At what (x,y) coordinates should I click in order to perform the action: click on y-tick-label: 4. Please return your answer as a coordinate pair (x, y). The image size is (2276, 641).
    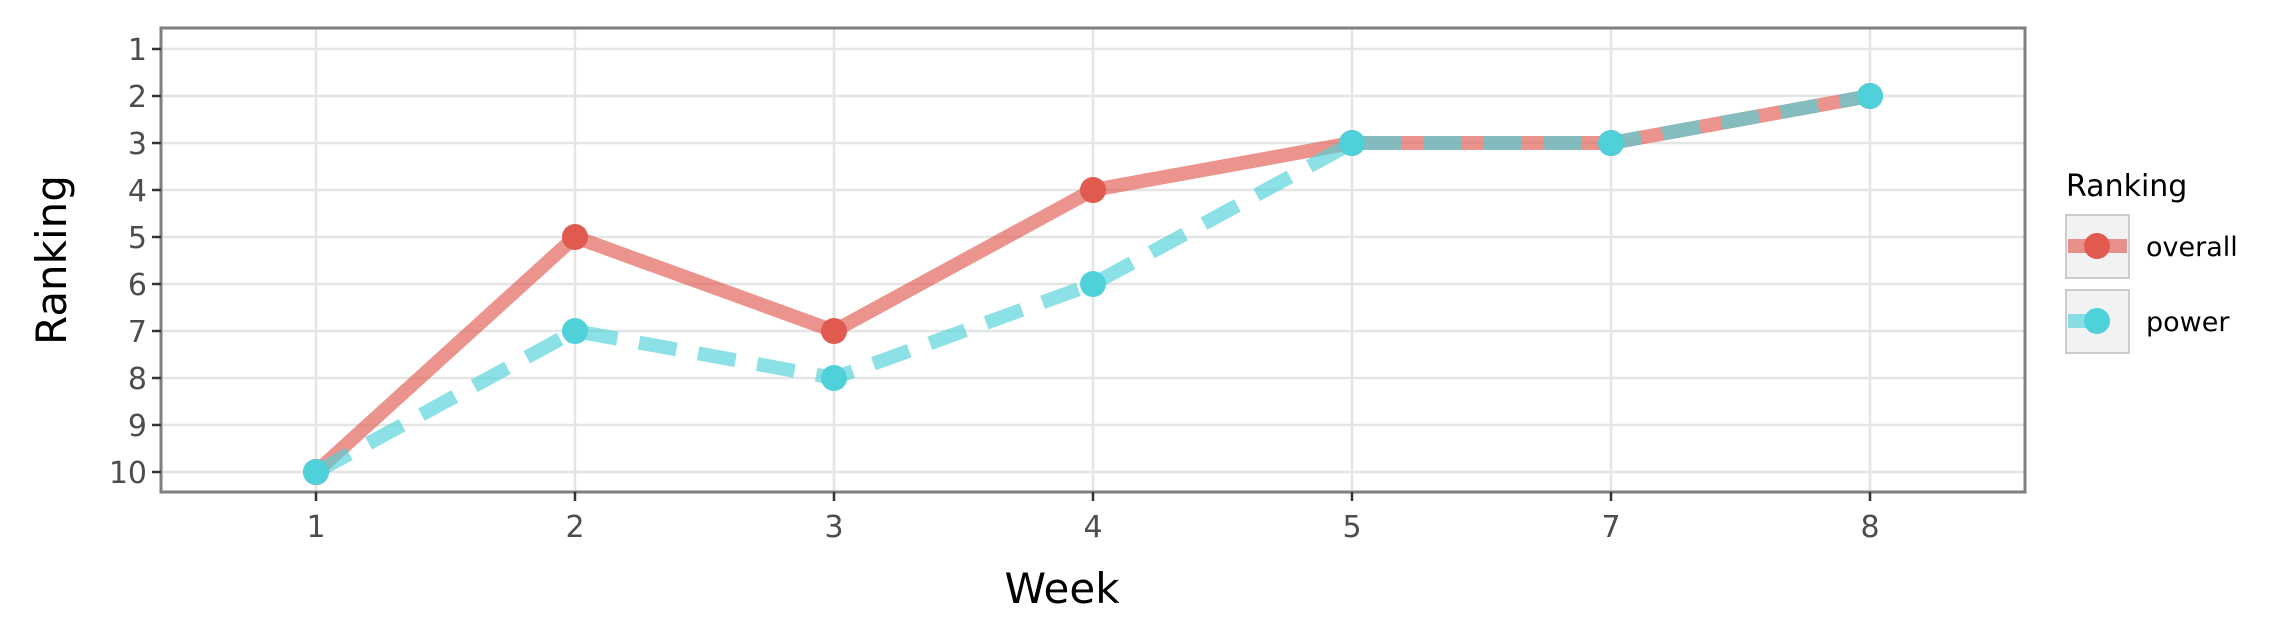
    Looking at the image, I should click on (137, 191).